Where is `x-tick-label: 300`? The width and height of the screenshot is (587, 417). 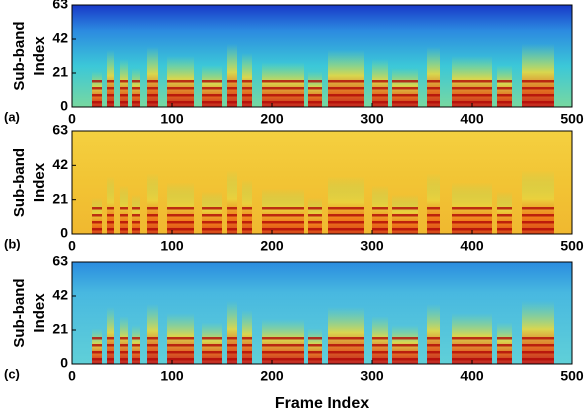
x-tick-label: 300 is located at coordinates (372, 119).